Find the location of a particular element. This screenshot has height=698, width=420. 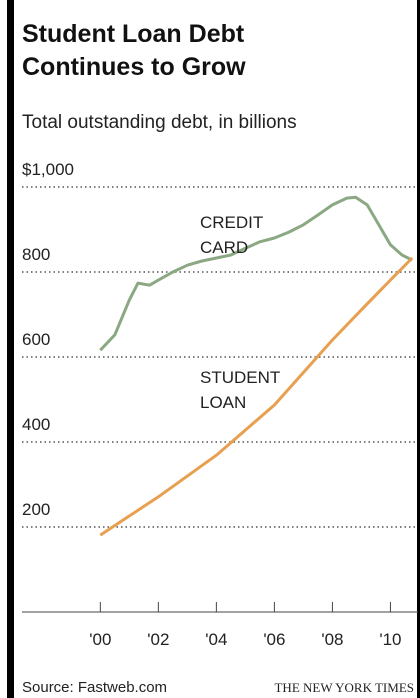

y-tick-label: 800 is located at coordinates (36, 254).